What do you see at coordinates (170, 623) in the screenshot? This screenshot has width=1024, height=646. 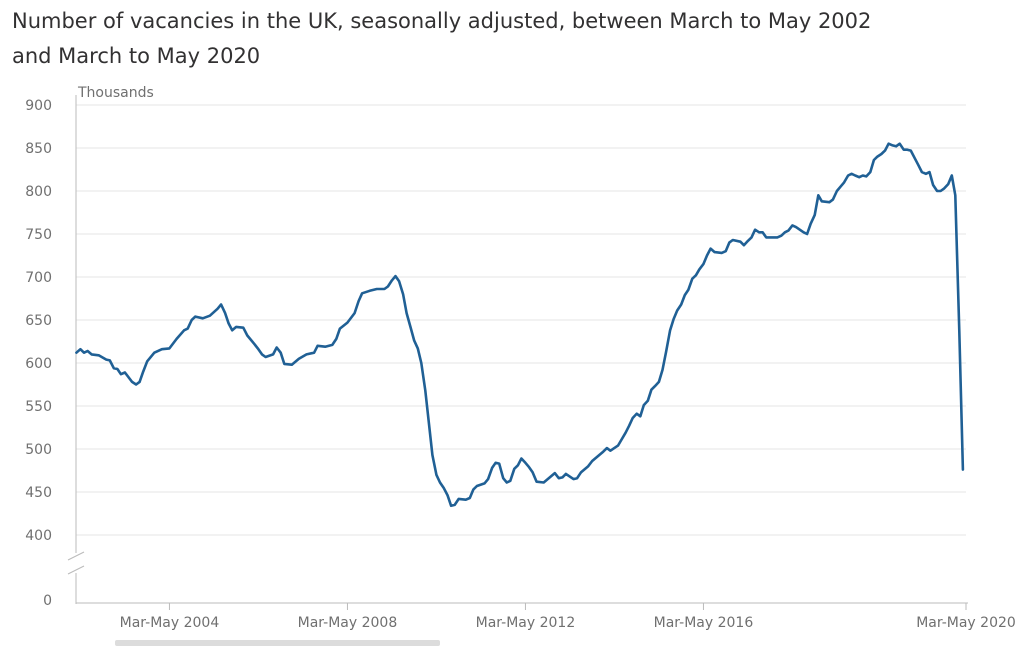 I see `x-tick-label: Mar-May 2004` at bounding box center [170, 623].